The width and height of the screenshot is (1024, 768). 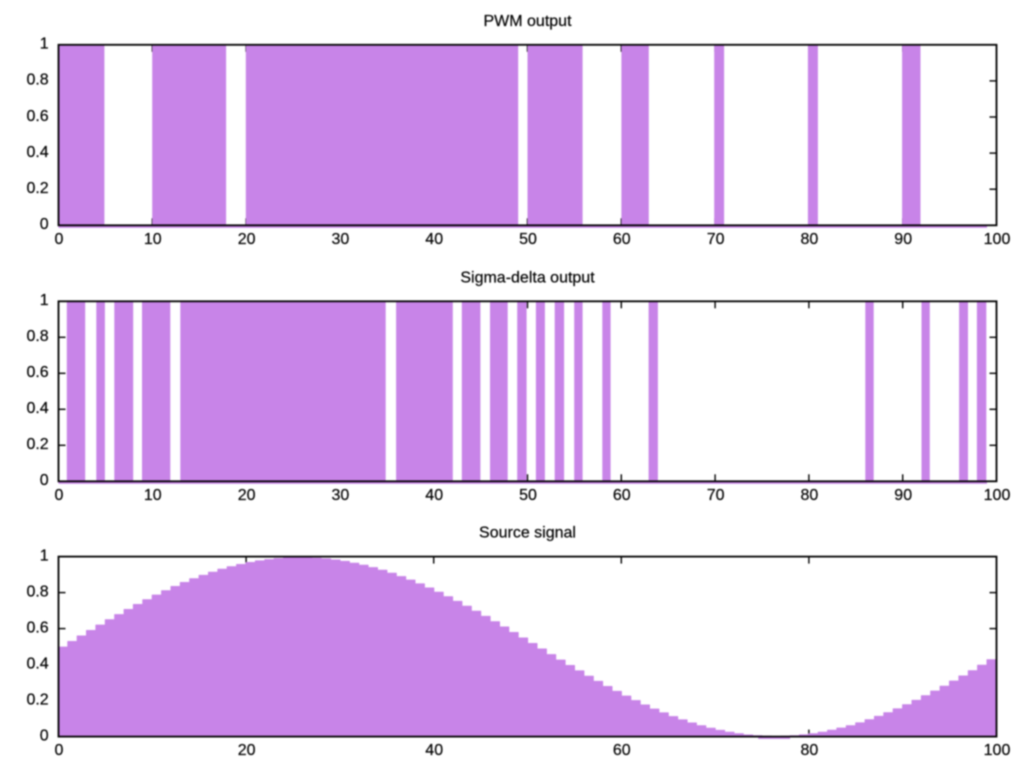 I want to click on svg-text: Sigma-delta output, so click(x=527, y=278).